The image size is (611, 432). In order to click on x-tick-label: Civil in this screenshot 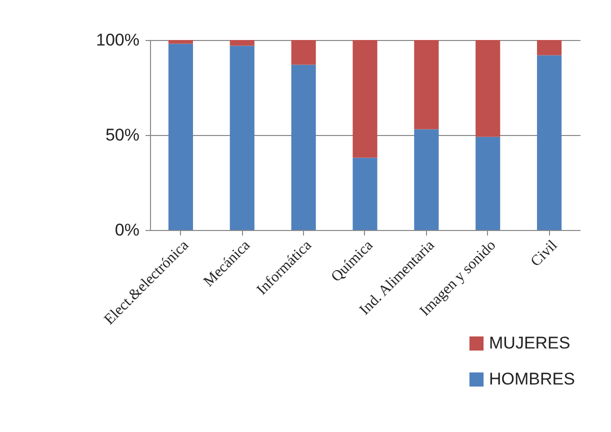, I will do `click(544, 254)`.